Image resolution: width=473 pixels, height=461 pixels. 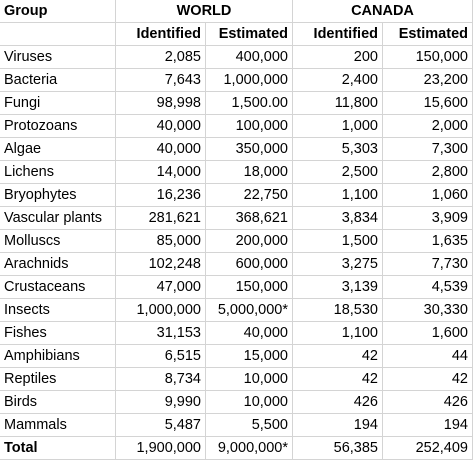 What do you see at coordinates (428, 333) in the screenshot?
I see `table-cell: 1,600` at bounding box center [428, 333].